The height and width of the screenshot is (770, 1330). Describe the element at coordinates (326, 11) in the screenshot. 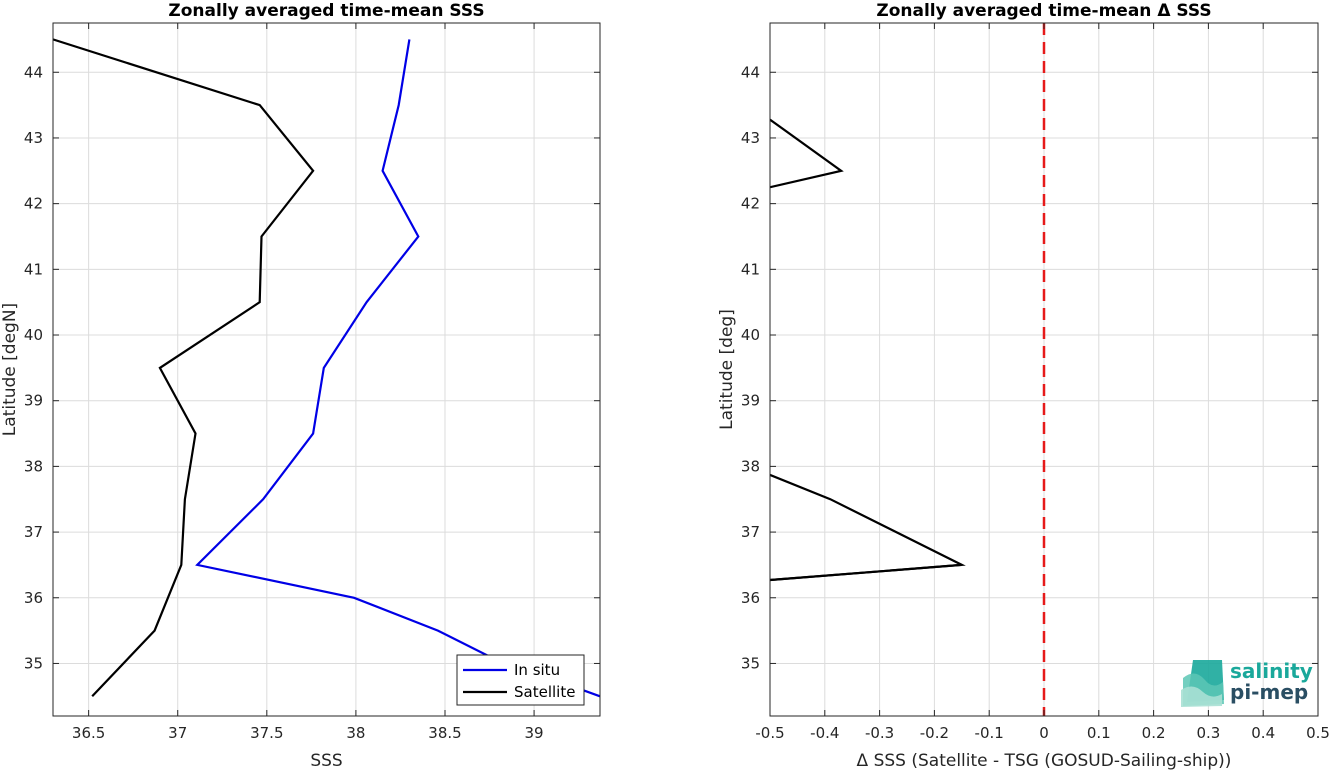

I see `chart-title: Zonally averaged time-mean SSS` at that location.